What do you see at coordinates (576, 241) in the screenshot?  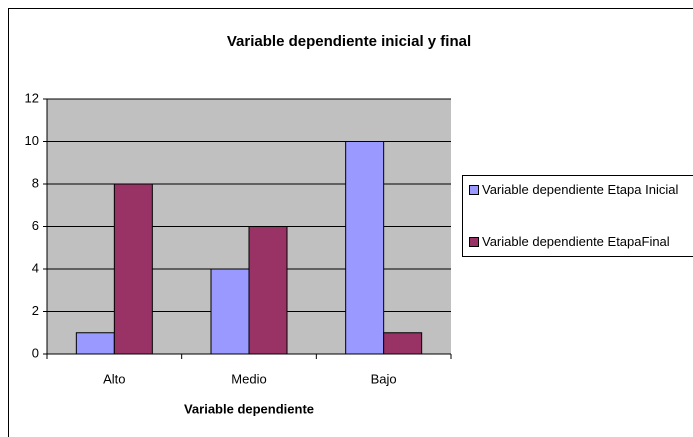 I see `legend-label: Variable dependiente EtapaFinal` at bounding box center [576, 241].